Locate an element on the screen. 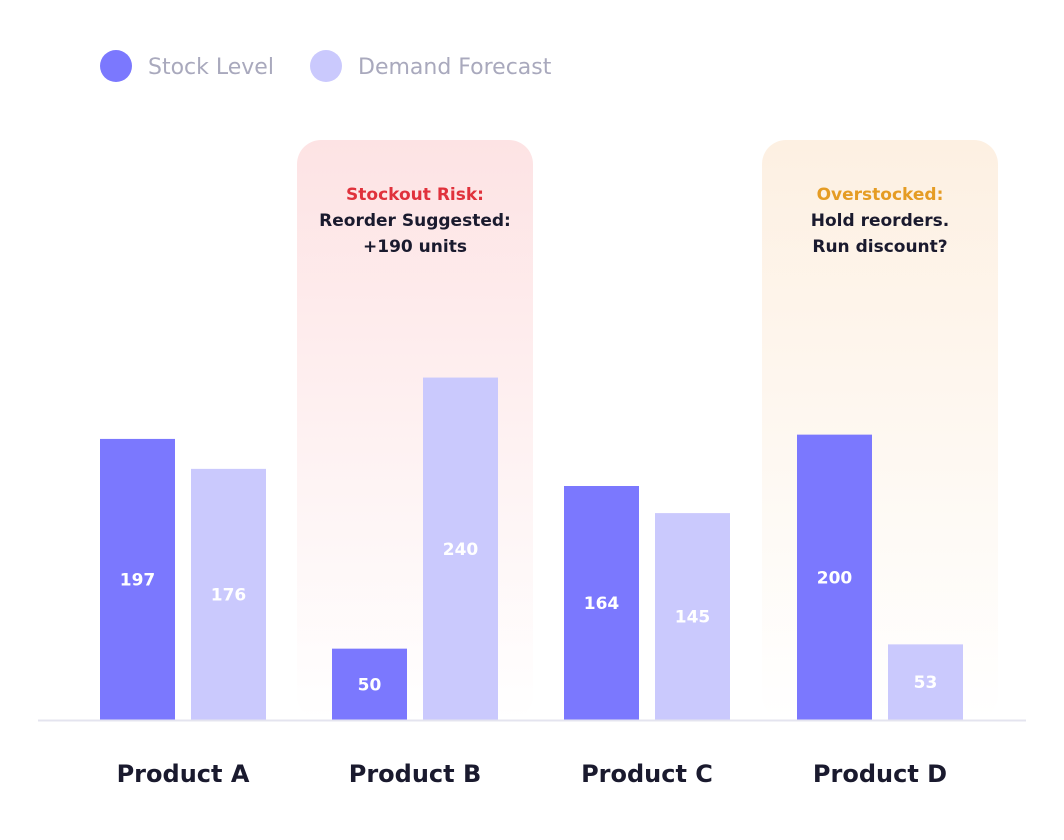 The width and height of the screenshot is (1064, 840). legend-label-stock-level: Stock Level is located at coordinates (211, 67).